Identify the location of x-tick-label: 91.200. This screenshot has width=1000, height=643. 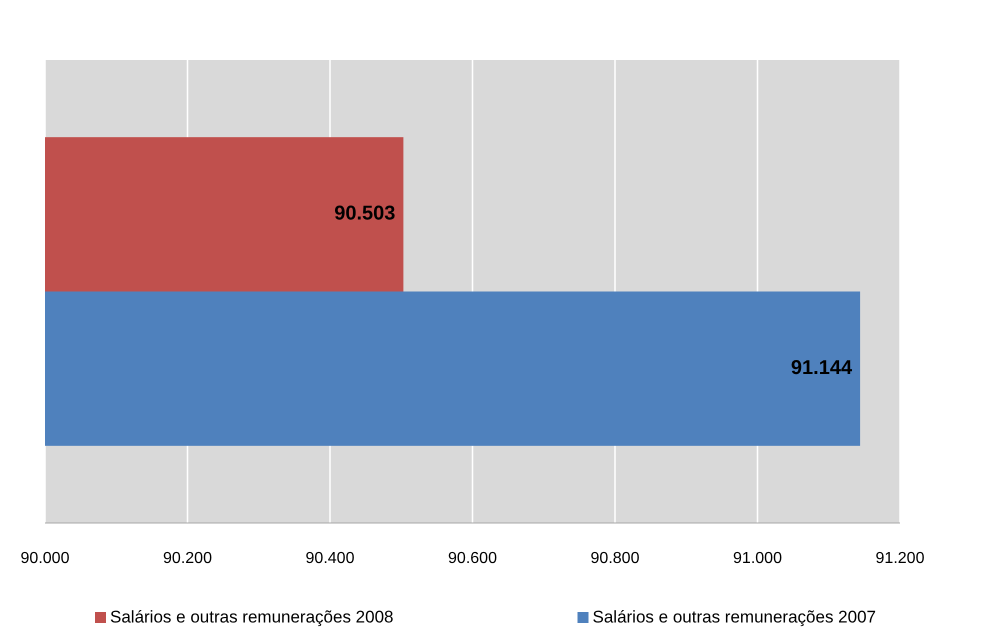
(900, 558).